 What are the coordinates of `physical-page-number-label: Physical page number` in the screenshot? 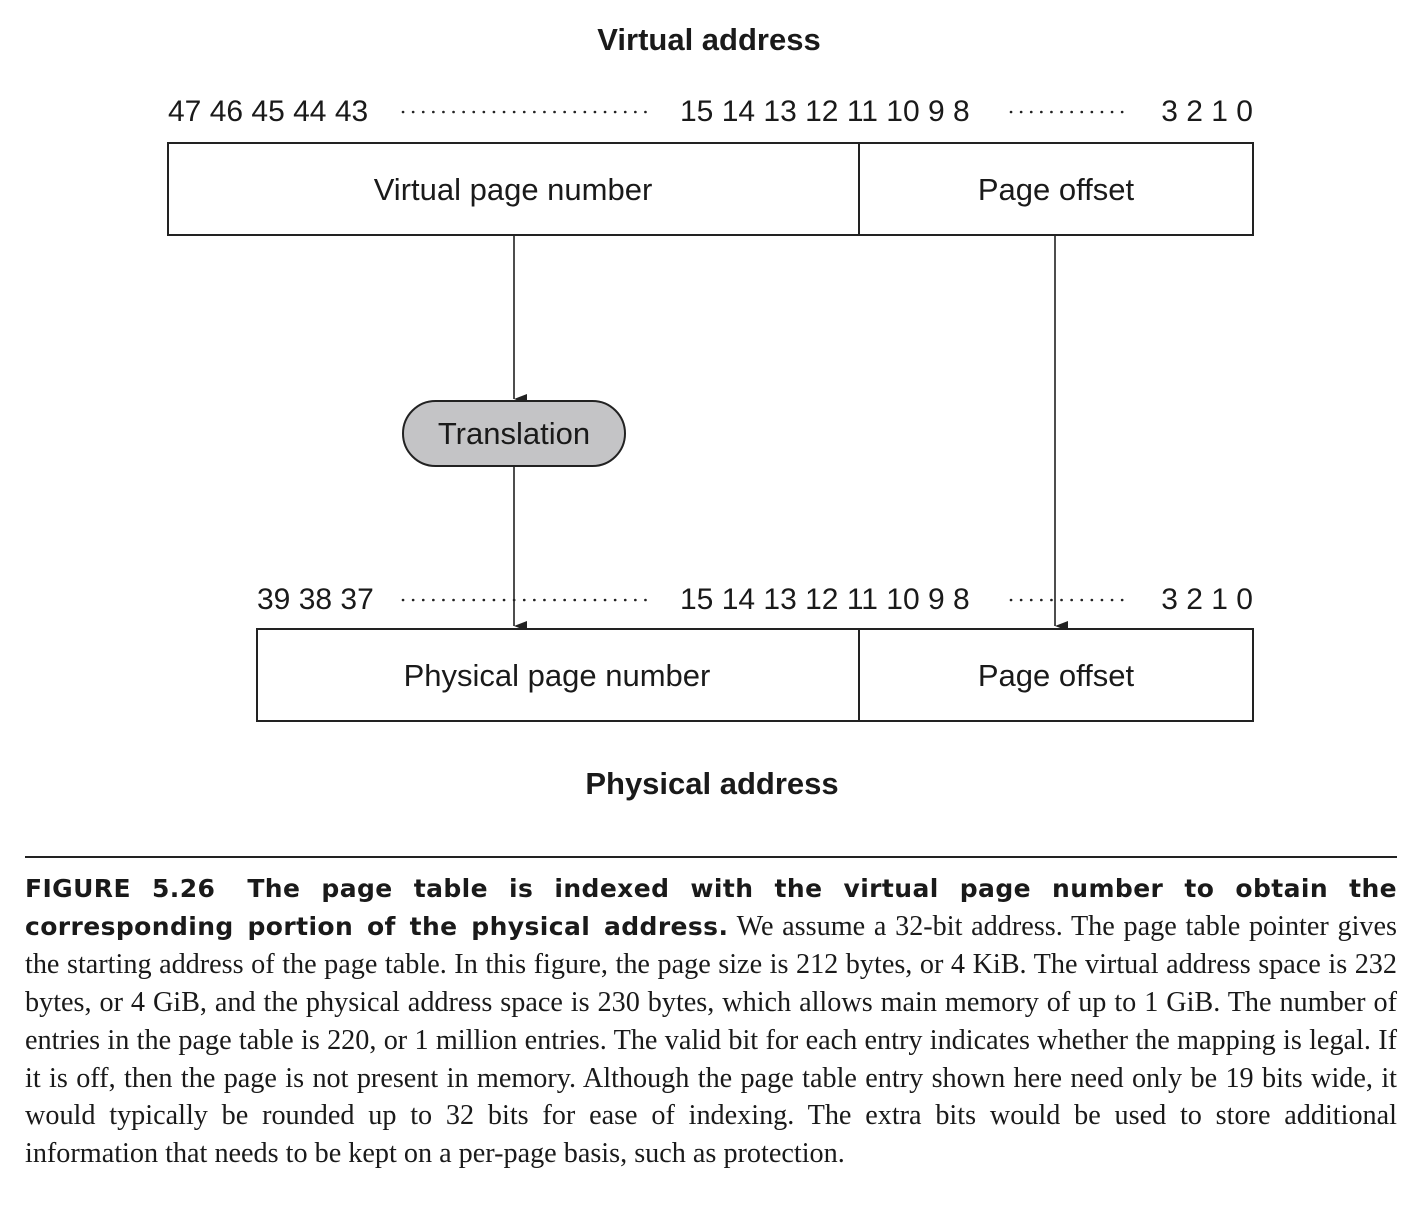 It's located at (557, 675).